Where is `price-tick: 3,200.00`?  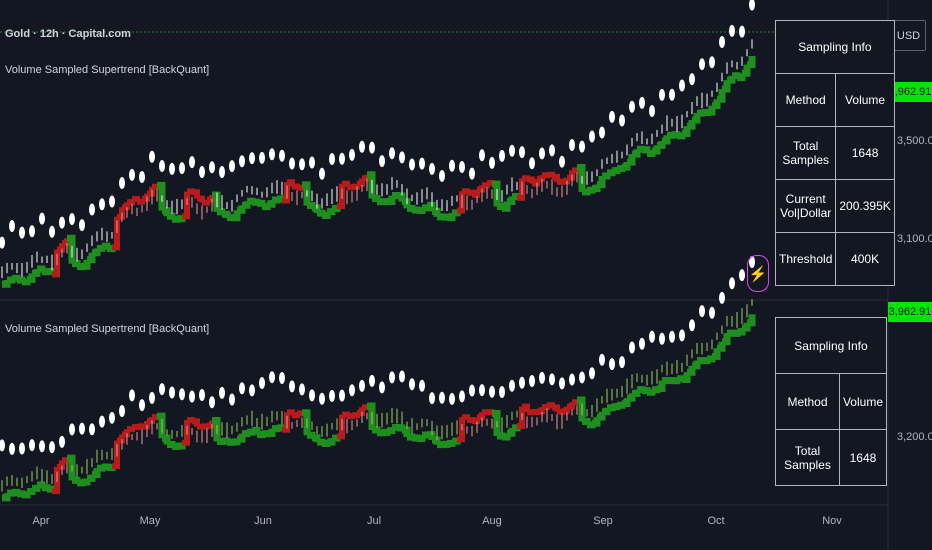 price-tick: 3,200.00 is located at coordinates (914, 437).